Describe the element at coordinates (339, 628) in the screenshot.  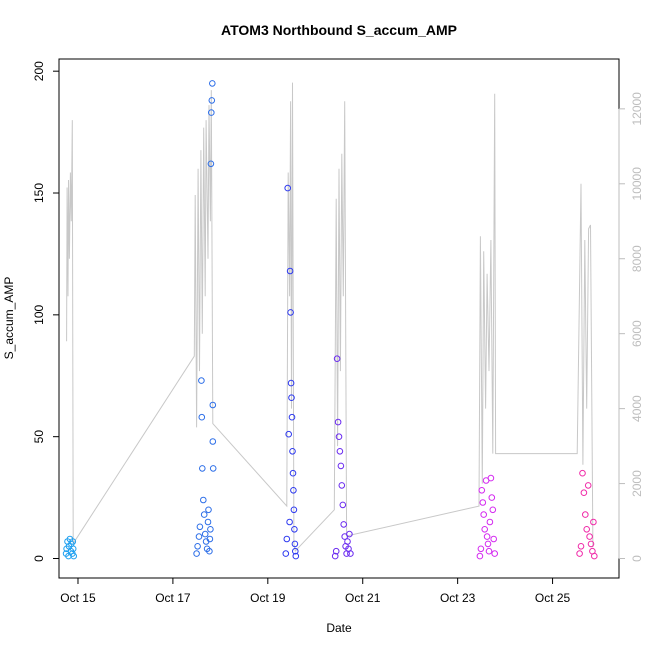
I see `x-axis-label: Date` at that location.